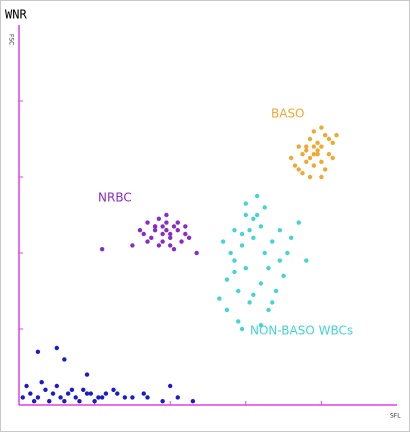  Describe the element at coordinates (395, 416) in the screenshot. I see `x-axis-label: SFL` at that location.